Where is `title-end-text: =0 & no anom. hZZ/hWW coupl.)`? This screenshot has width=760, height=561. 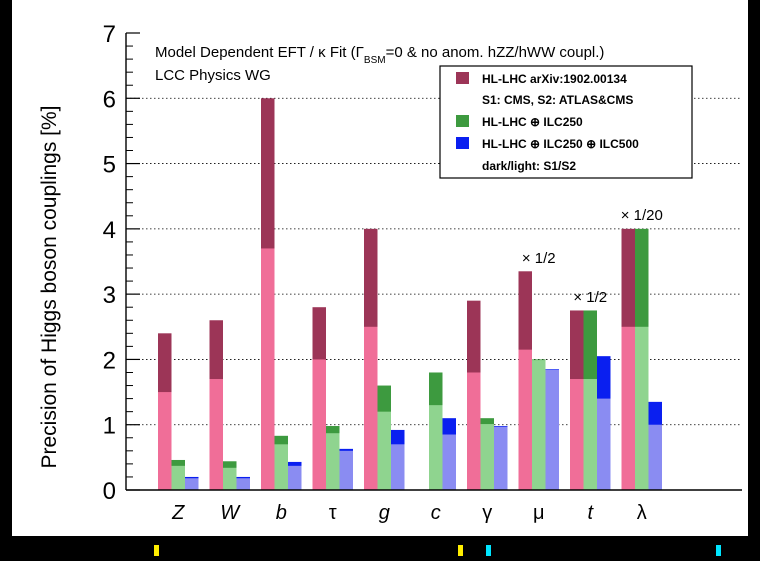 title-end-text: =0 & no anom. hZZ/hWW coupl.) is located at coordinates (495, 52).